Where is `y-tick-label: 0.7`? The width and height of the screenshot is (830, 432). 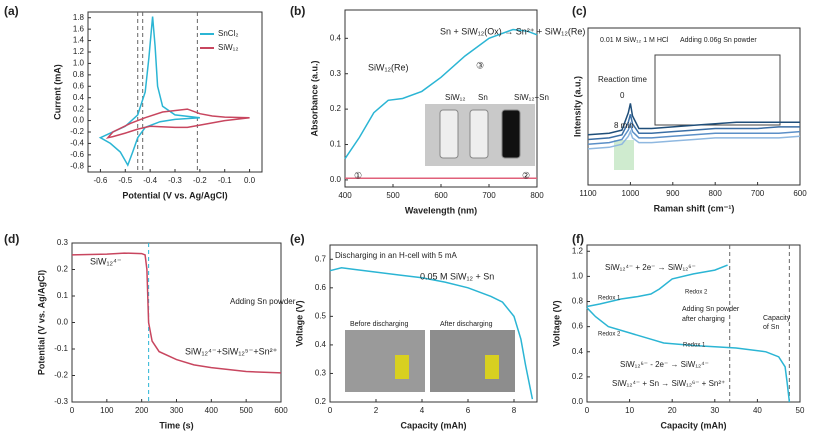 y-tick-label: 0.7 is located at coordinates (321, 258).